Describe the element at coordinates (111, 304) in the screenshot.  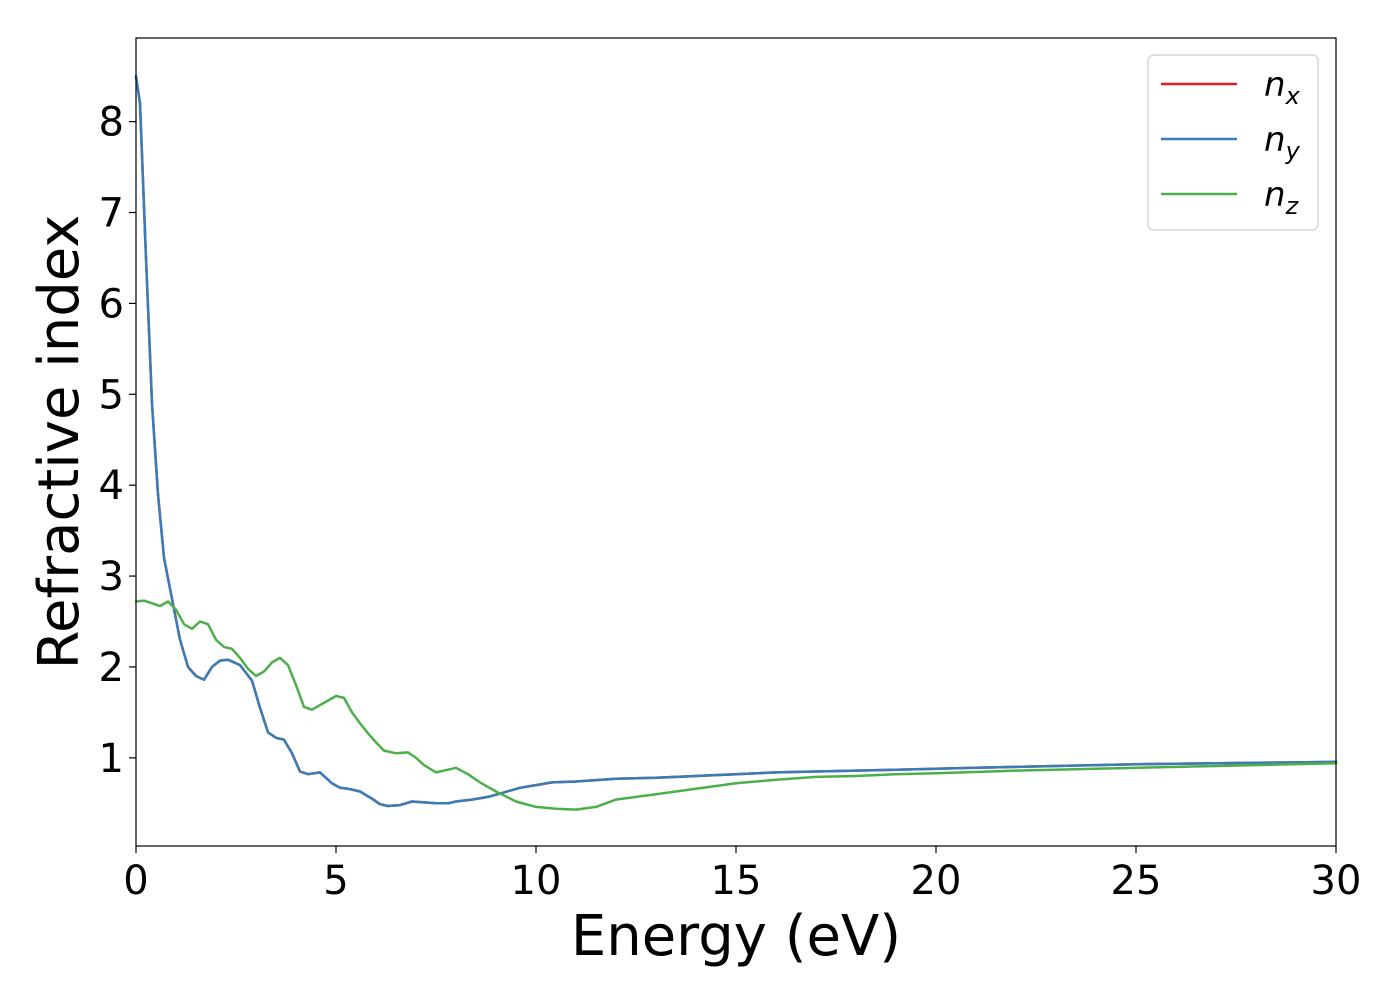
I see `y-tick-label: 6` at that location.